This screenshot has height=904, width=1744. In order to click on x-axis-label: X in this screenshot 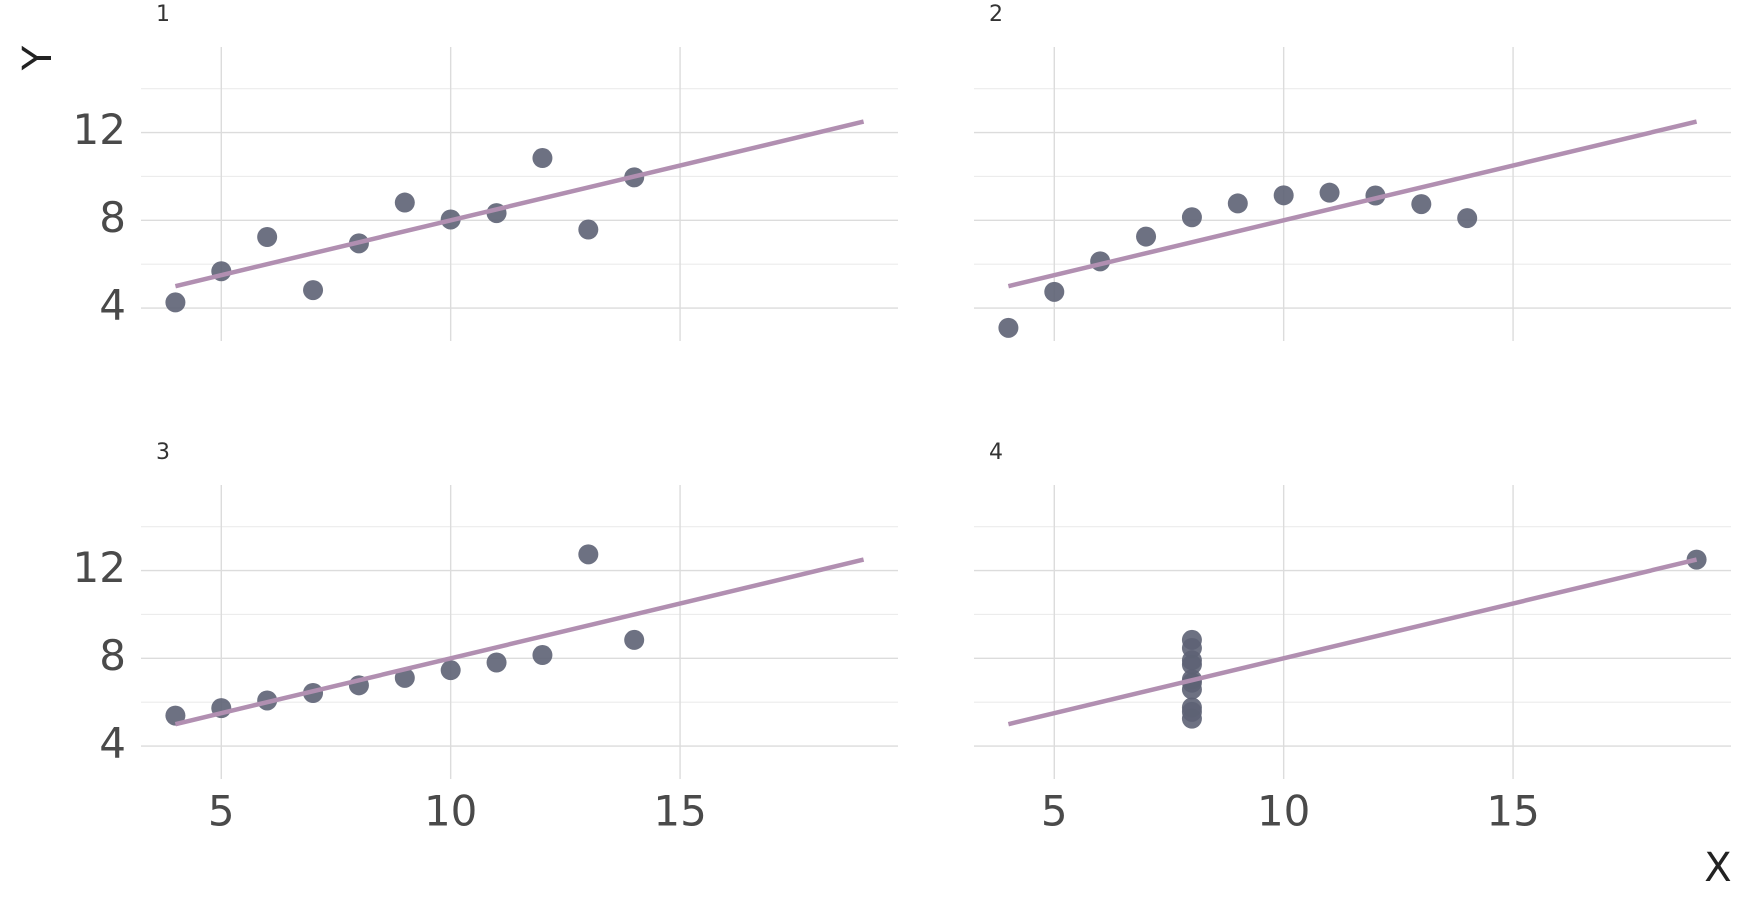, I will do `click(1717, 868)`.